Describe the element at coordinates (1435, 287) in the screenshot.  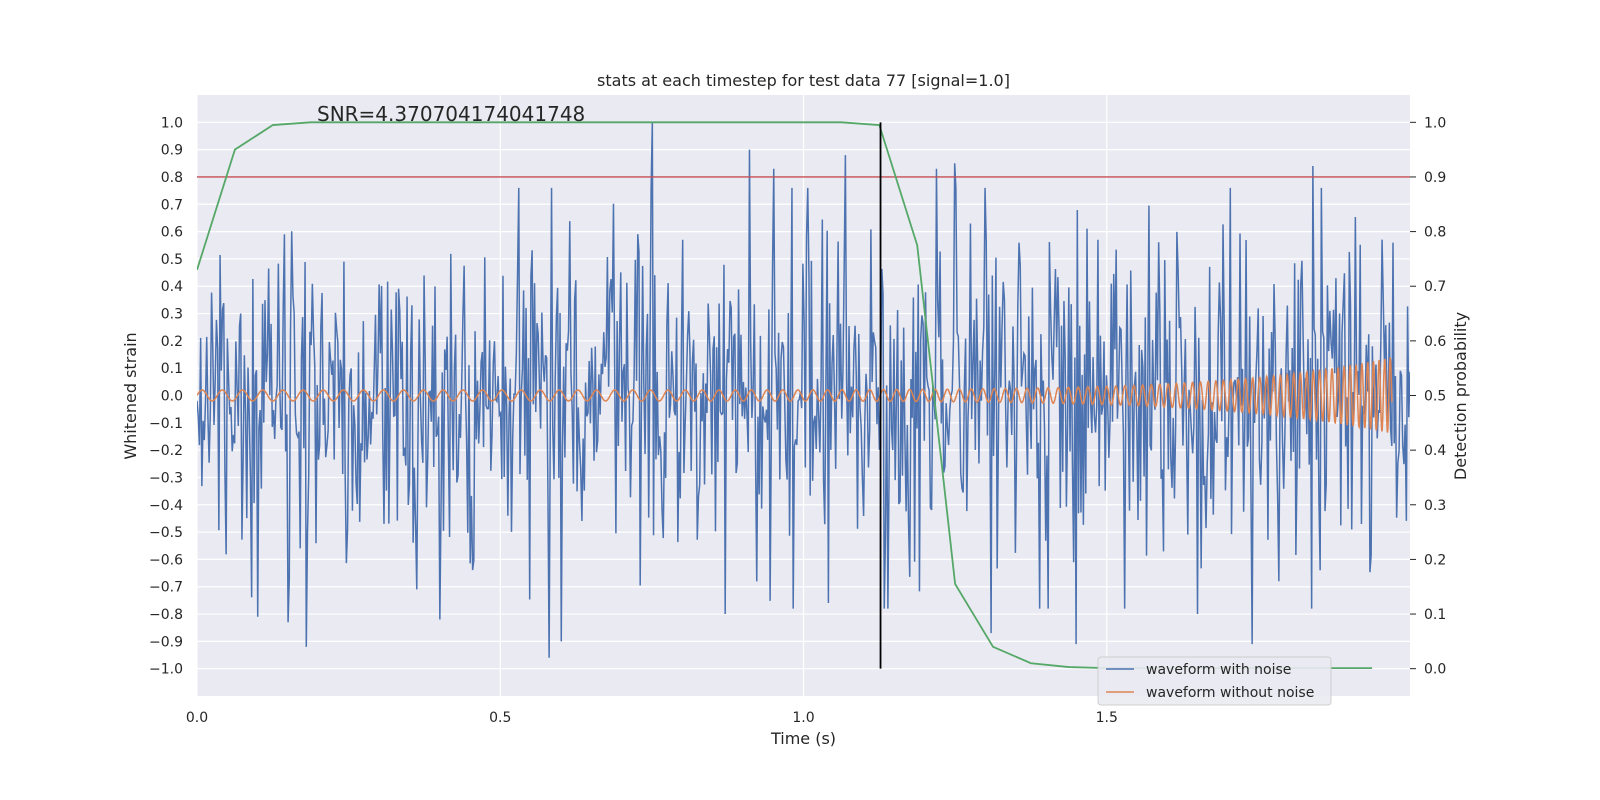
I see `y-right-tick-label: 0.7` at that location.